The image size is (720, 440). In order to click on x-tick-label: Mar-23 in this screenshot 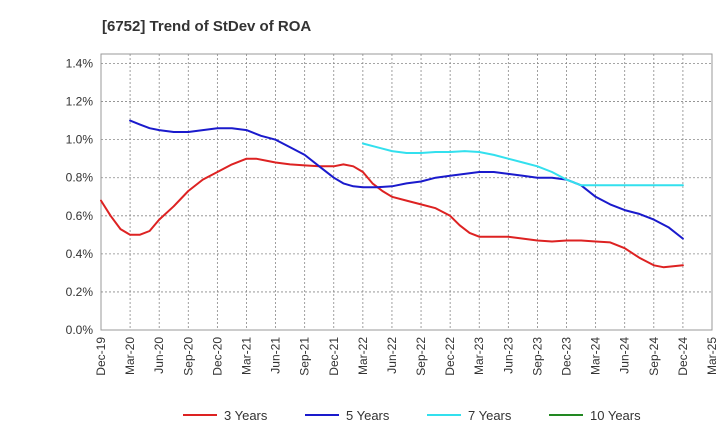, I will do `click(479, 356)`.